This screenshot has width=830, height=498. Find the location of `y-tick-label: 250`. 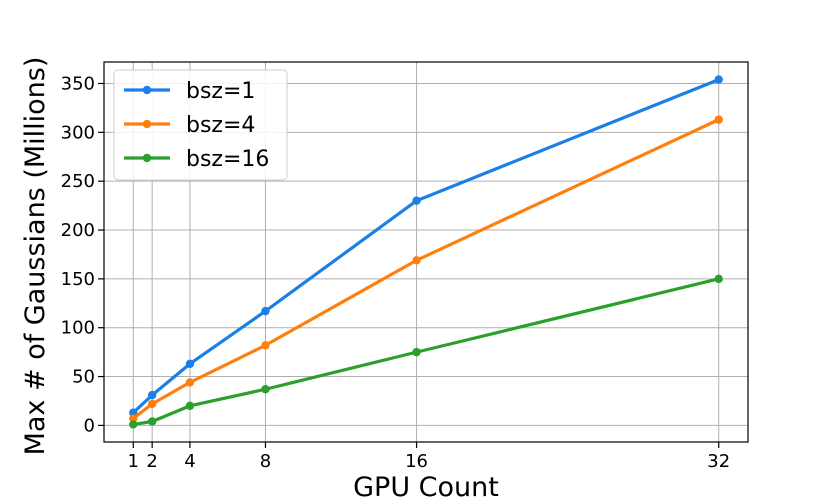

y-tick-label: 250 is located at coordinates (78, 181).